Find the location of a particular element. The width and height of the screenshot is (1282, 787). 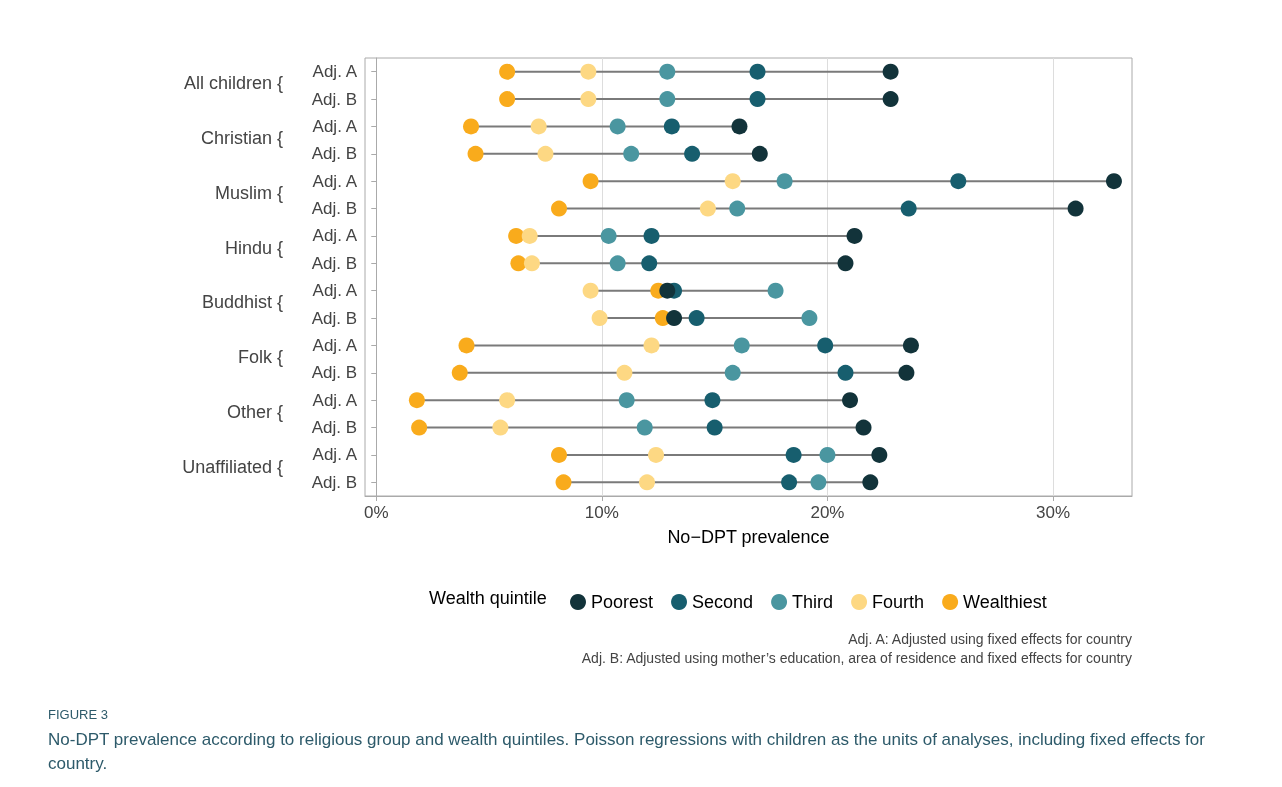

legend-title: Wealth quintile is located at coordinates (488, 598).